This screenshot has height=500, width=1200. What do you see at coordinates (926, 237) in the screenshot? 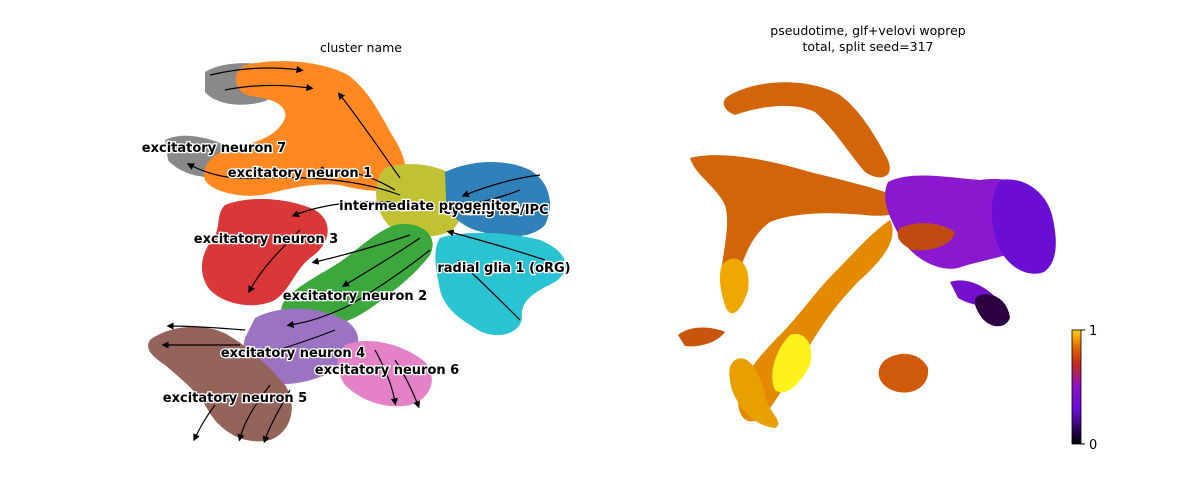
I see `region-transition-arm` at bounding box center [926, 237].